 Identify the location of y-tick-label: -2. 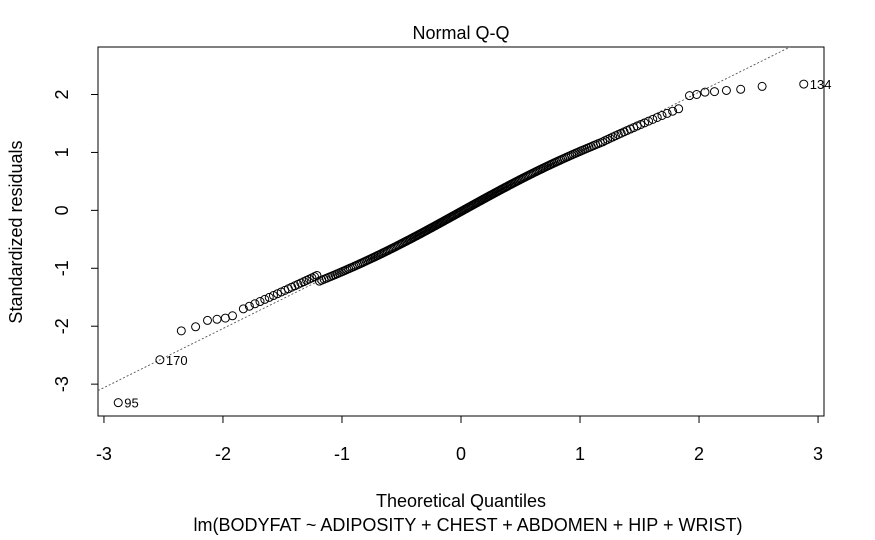
(62, 326).